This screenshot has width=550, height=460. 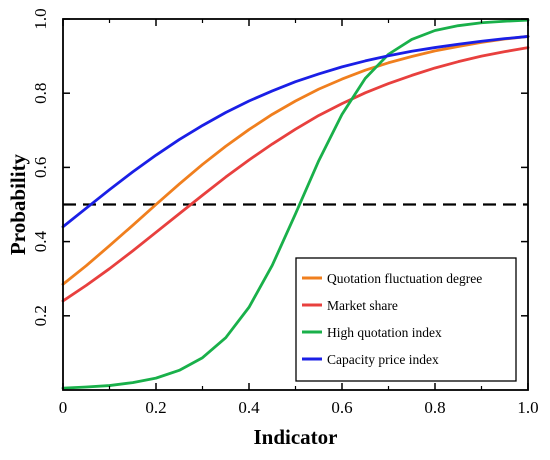 I want to click on legend-label: Market share, so click(x=362, y=305).